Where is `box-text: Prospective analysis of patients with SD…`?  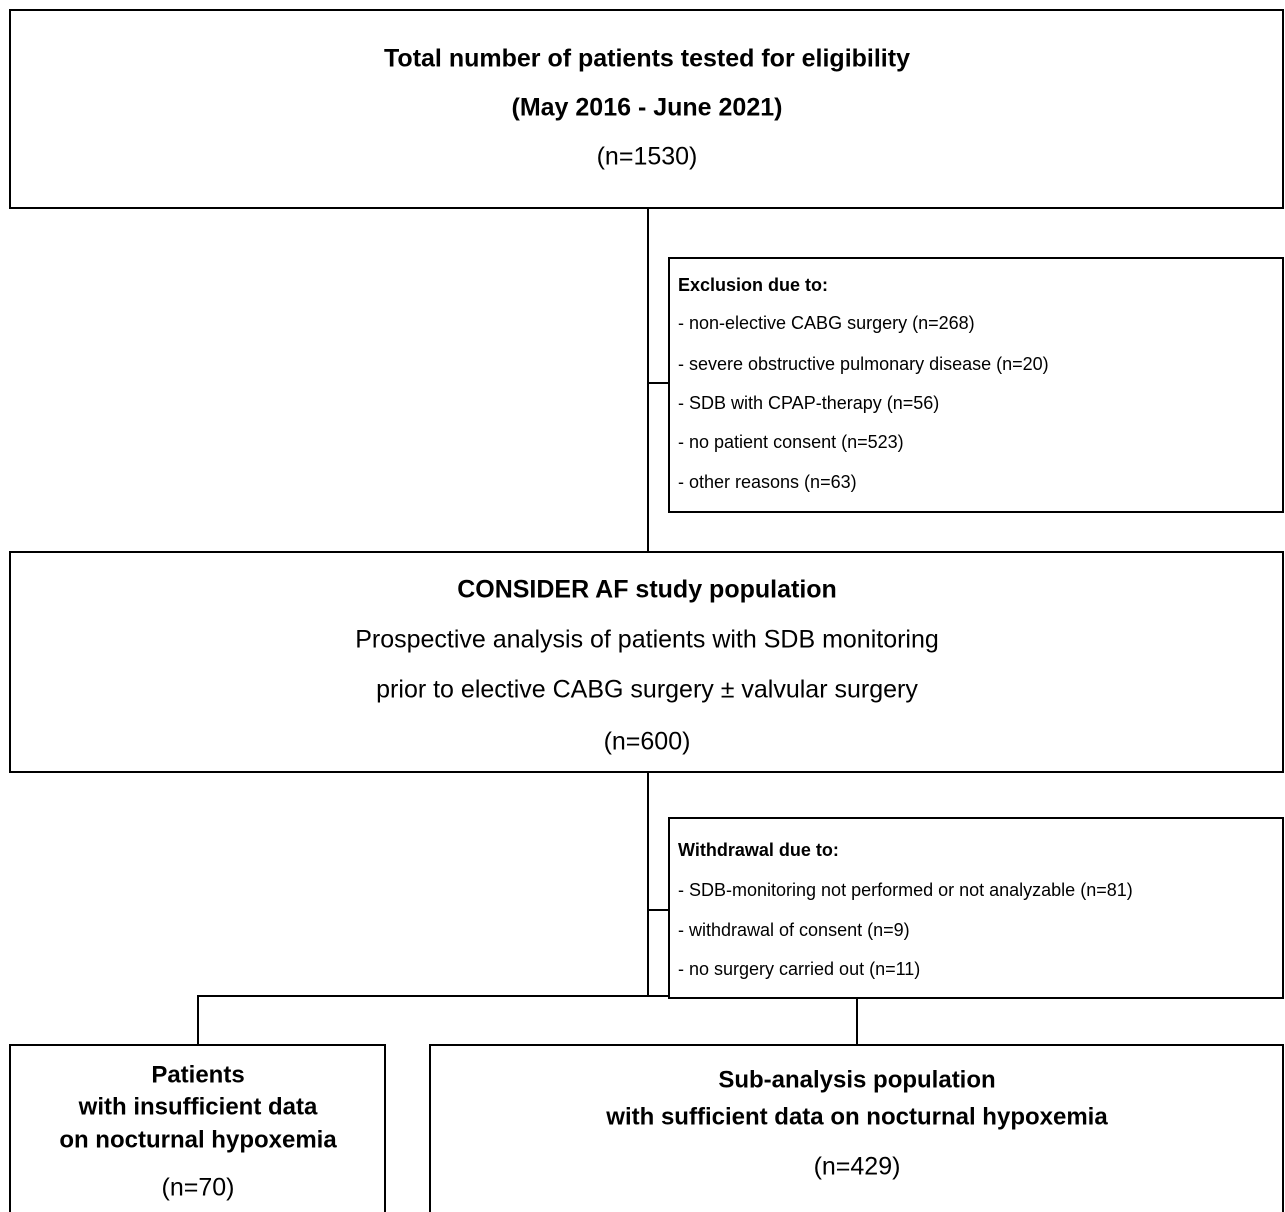 box-text: Prospective analysis of patients with SD… is located at coordinates (647, 640).